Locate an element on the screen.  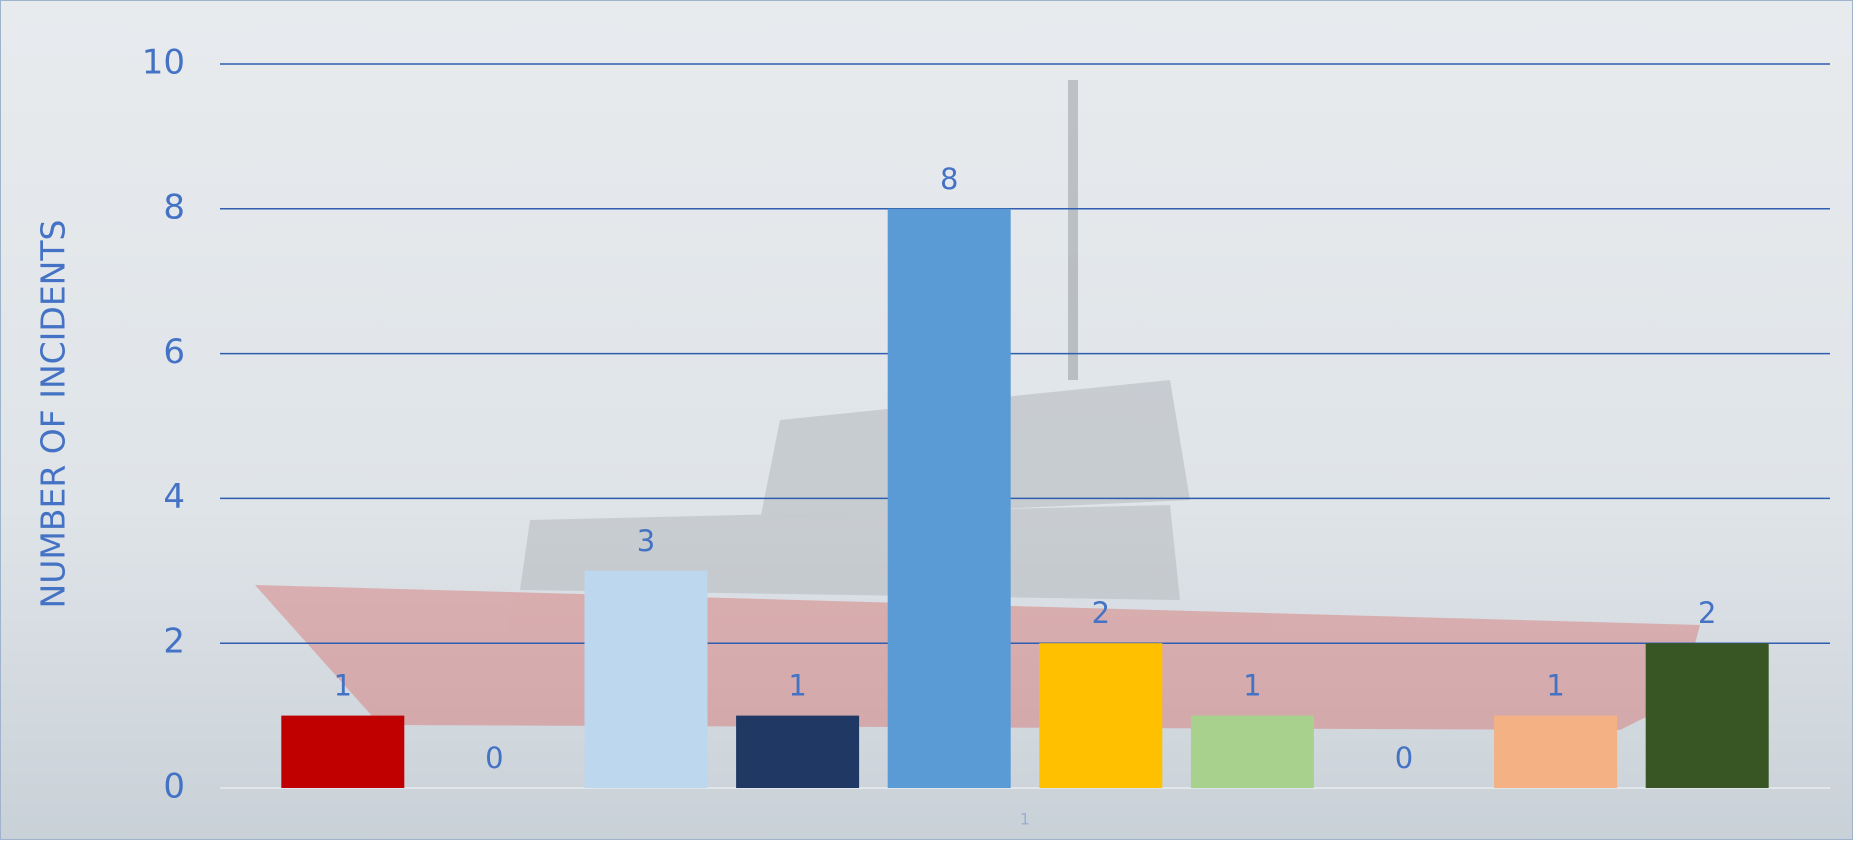
value-label: 3 is located at coordinates (646, 541).